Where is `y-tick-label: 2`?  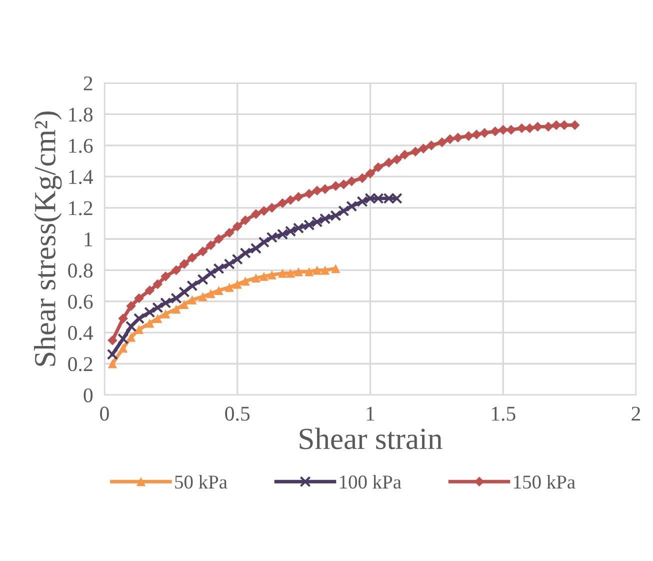
y-tick-label: 2 is located at coordinates (88, 83).